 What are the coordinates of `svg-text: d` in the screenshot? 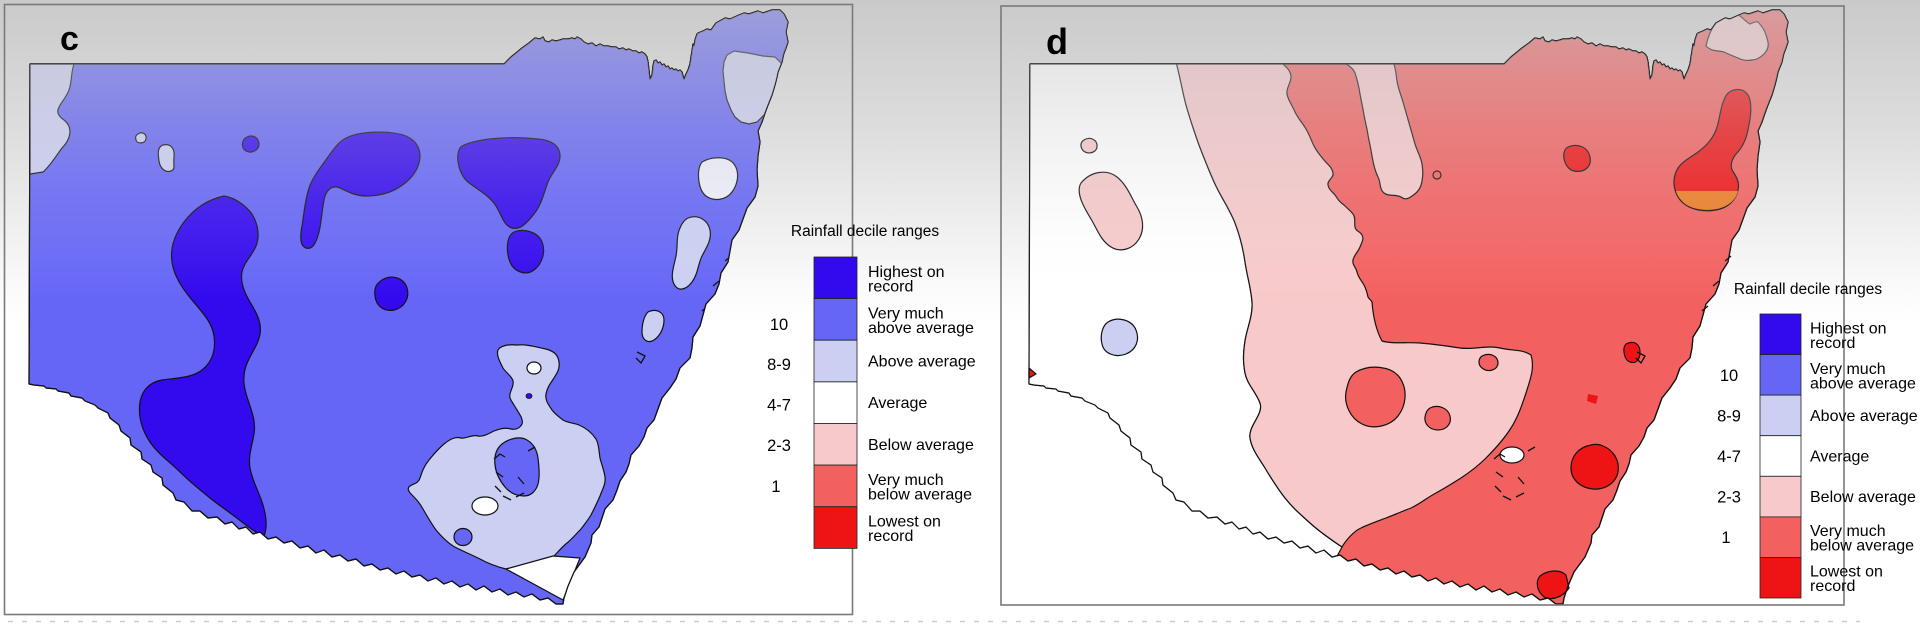 It's located at (1057, 41).